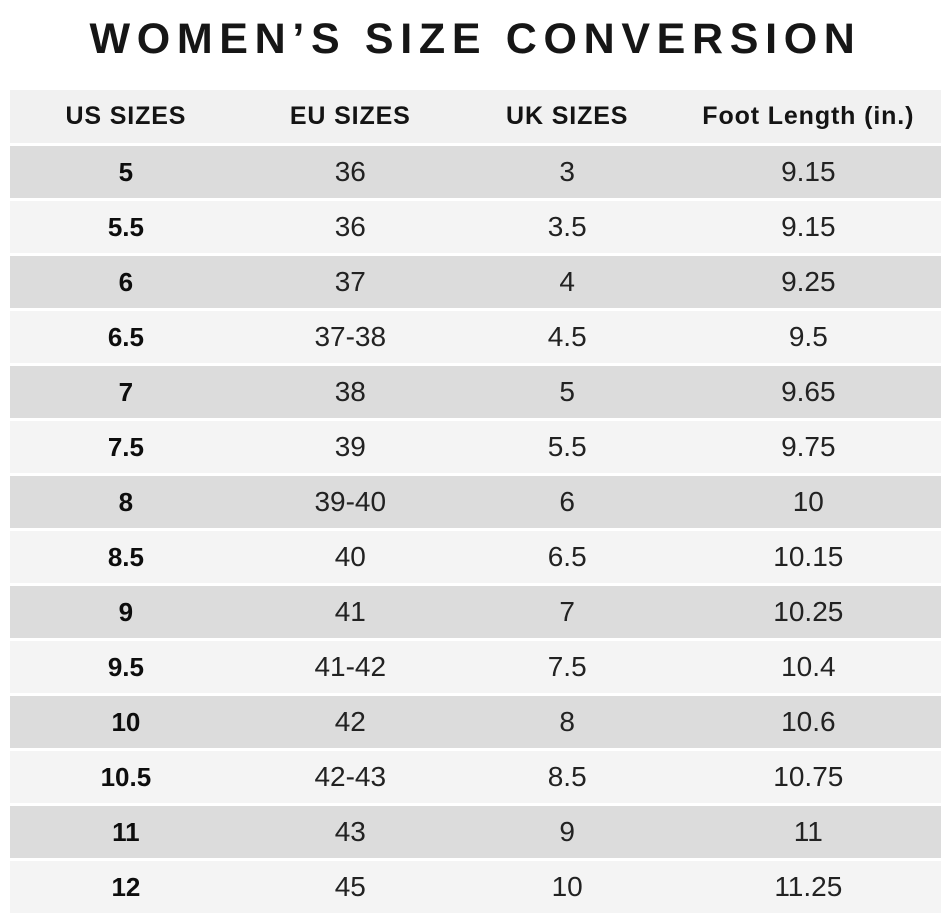 This screenshot has height=917, width=951. I want to click on table-row: 9.5 41-42 7.5 10.4, so click(475, 667).